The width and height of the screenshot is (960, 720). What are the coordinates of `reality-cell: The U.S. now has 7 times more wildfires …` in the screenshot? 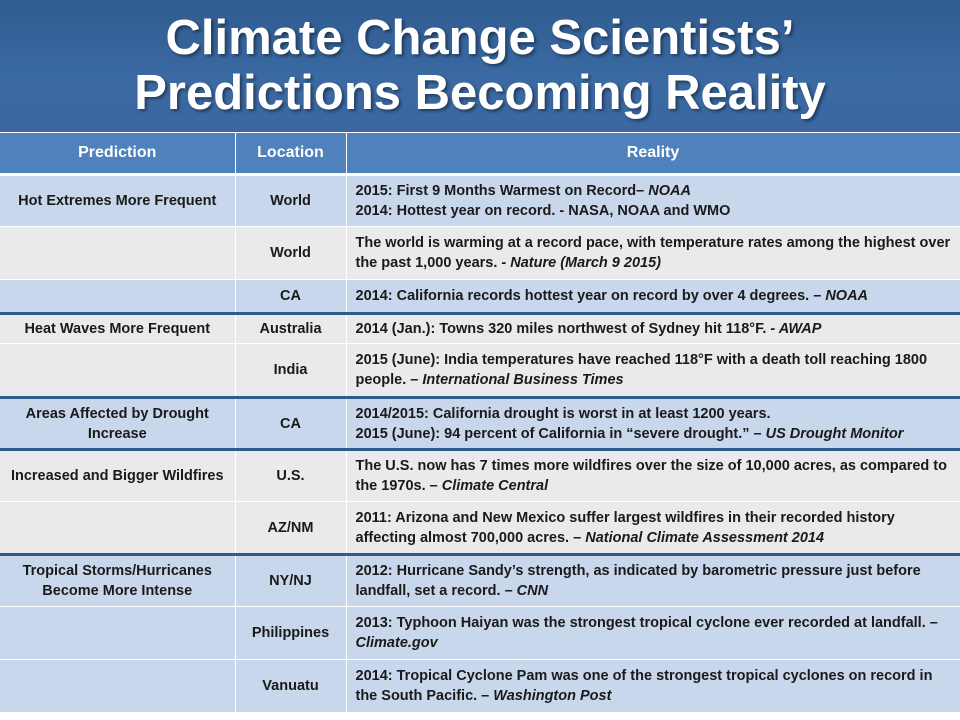 It's located at (653, 475).